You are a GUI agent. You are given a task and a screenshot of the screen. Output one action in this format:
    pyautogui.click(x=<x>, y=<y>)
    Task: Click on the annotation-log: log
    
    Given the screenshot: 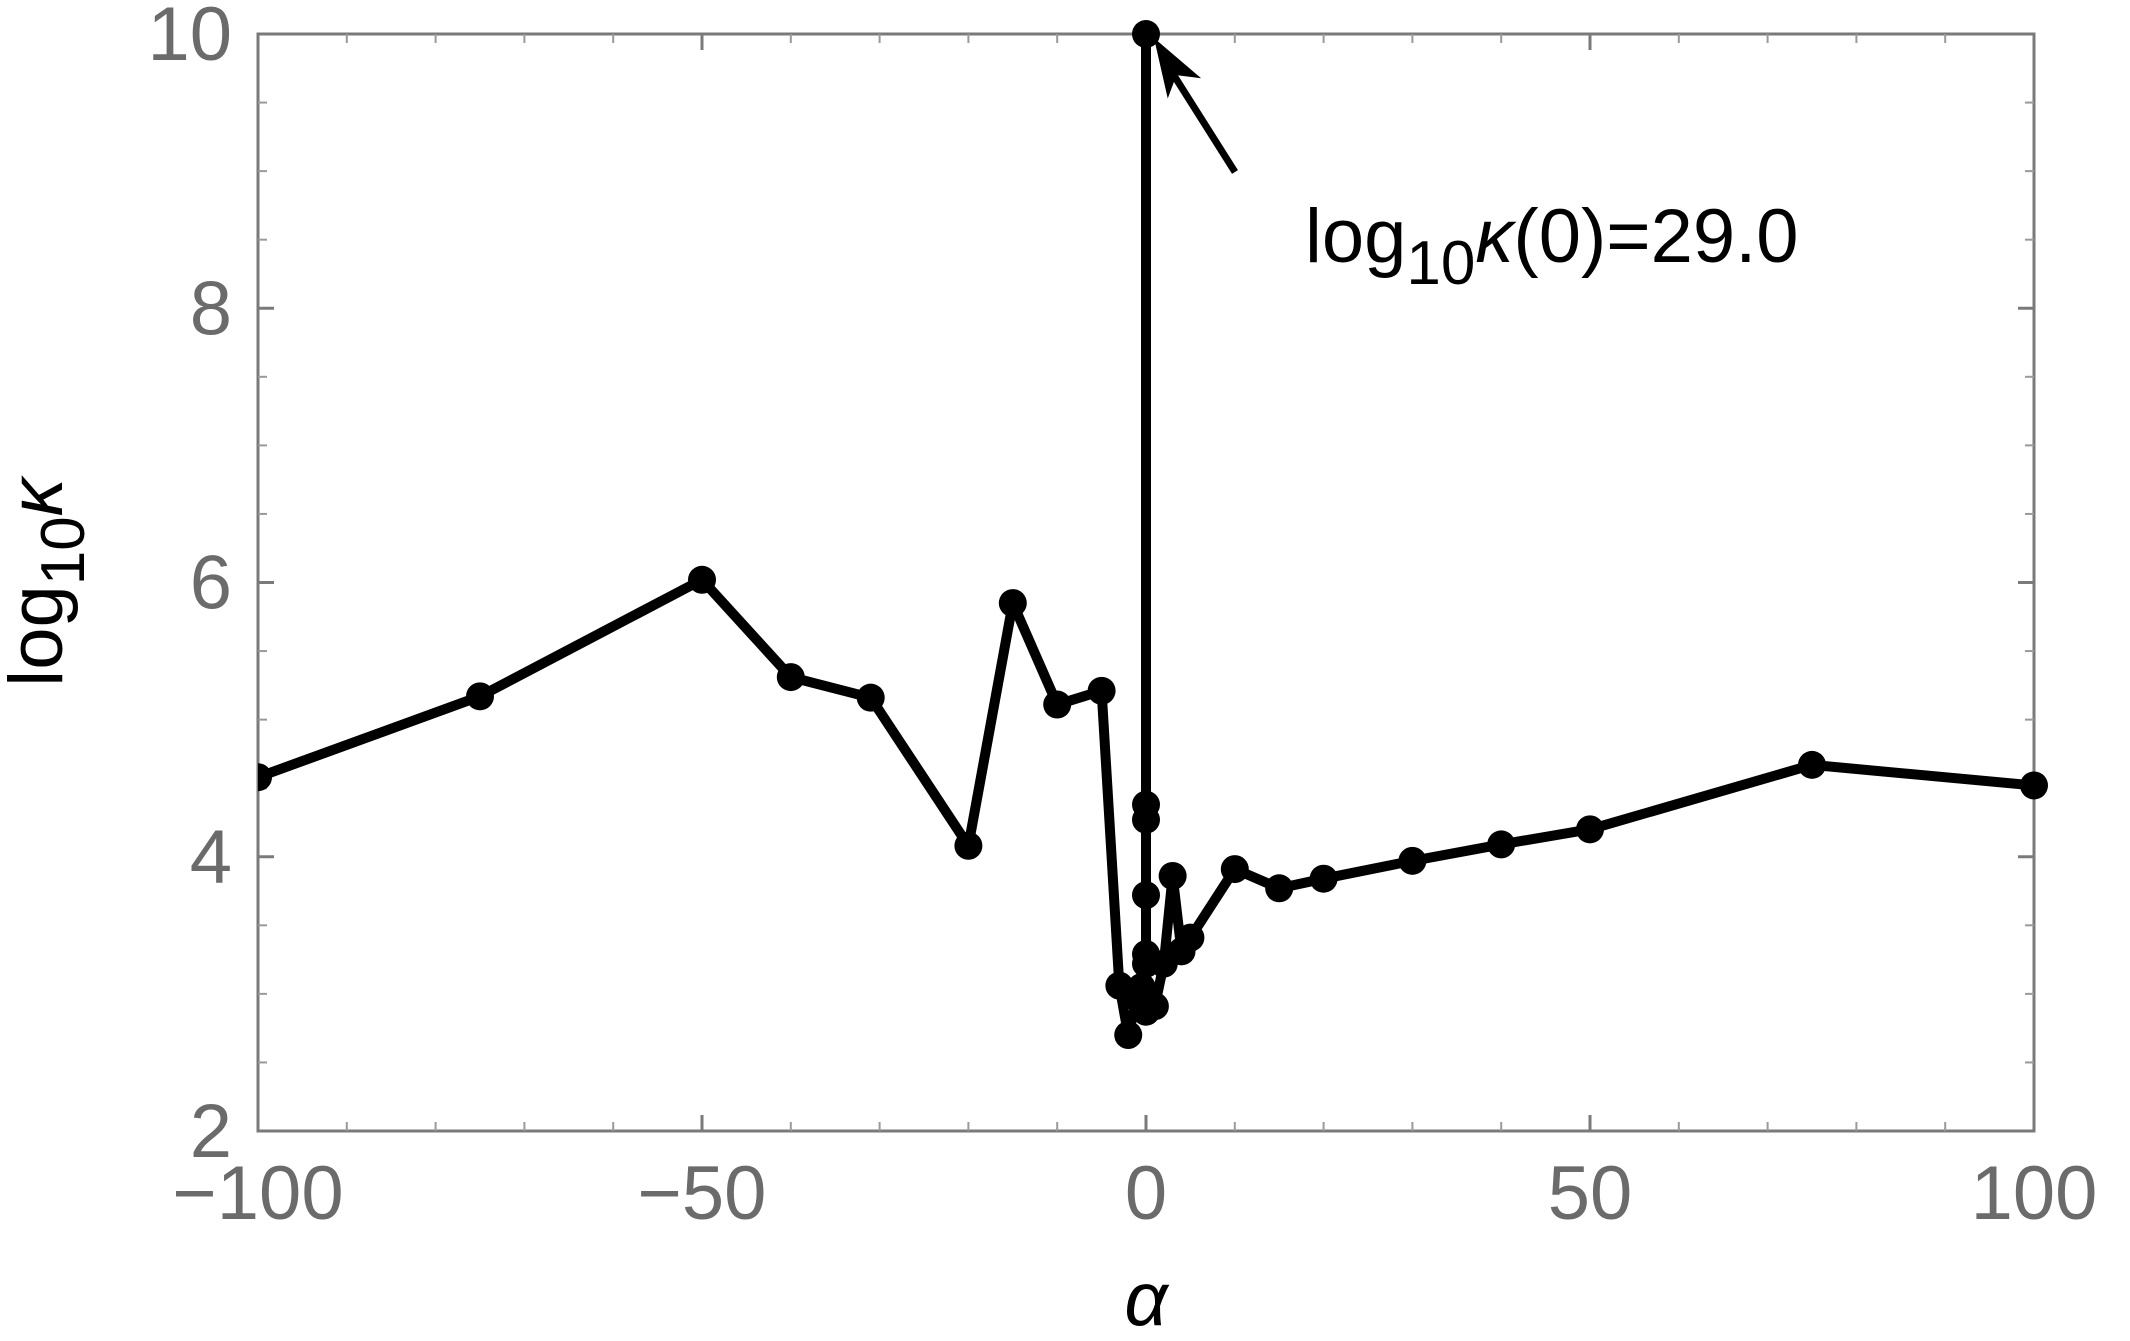 What is the action you would take?
    pyautogui.click(x=1355, y=236)
    